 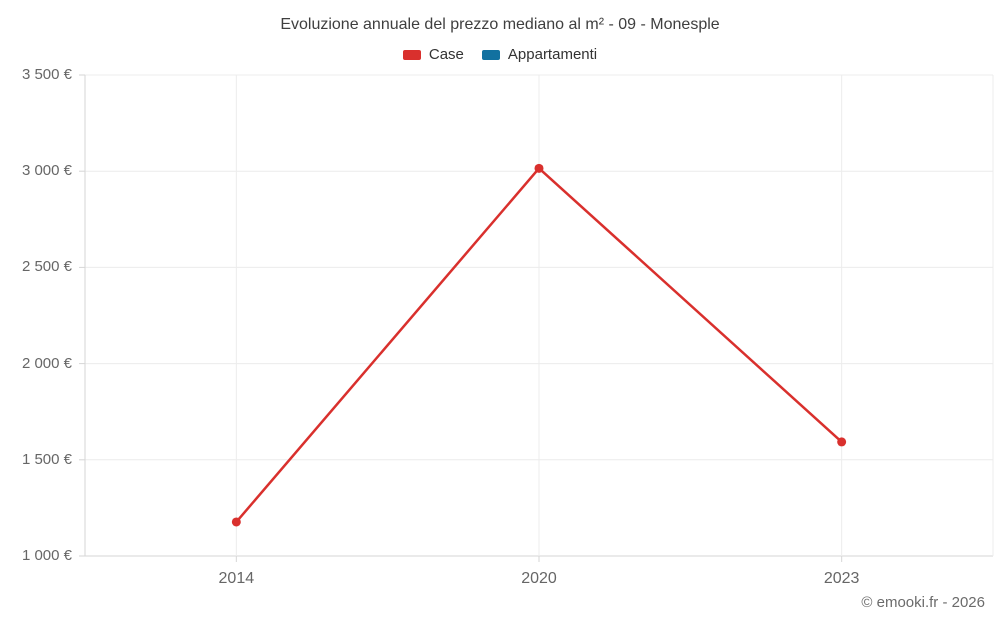 What do you see at coordinates (46, 74) in the screenshot?
I see `y-tick-label: 3 500 €` at bounding box center [46, 74].